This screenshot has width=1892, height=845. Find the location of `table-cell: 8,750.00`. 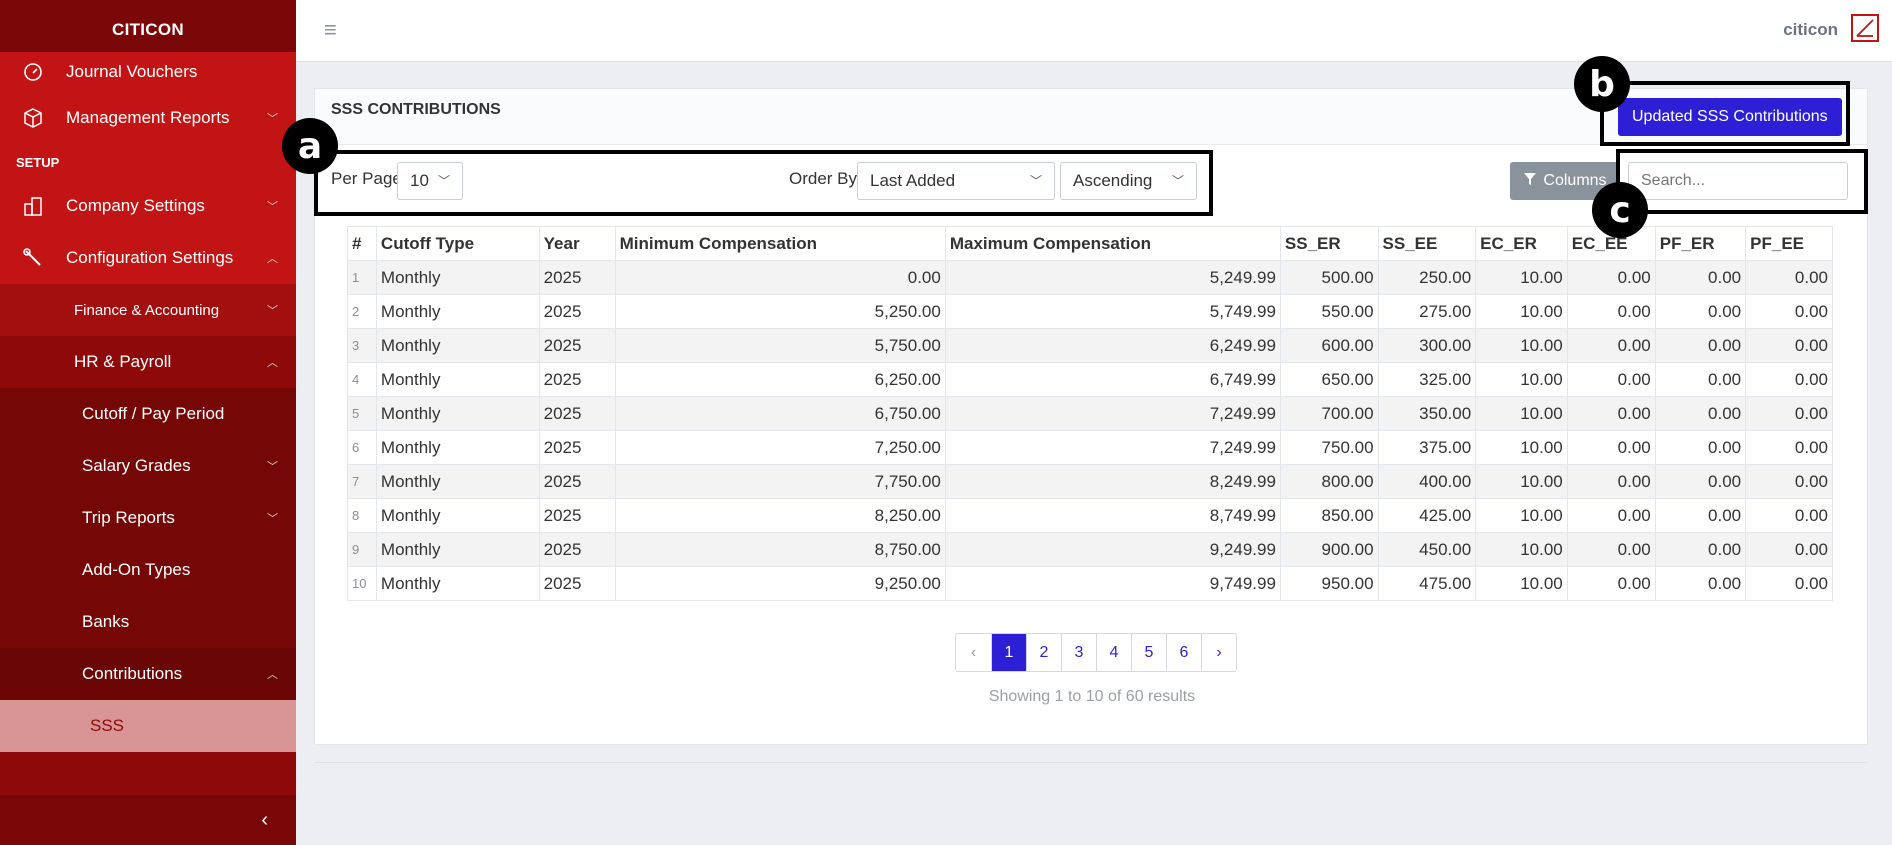

table-cell: 8,750.00 is located at coordinates (780, 549).